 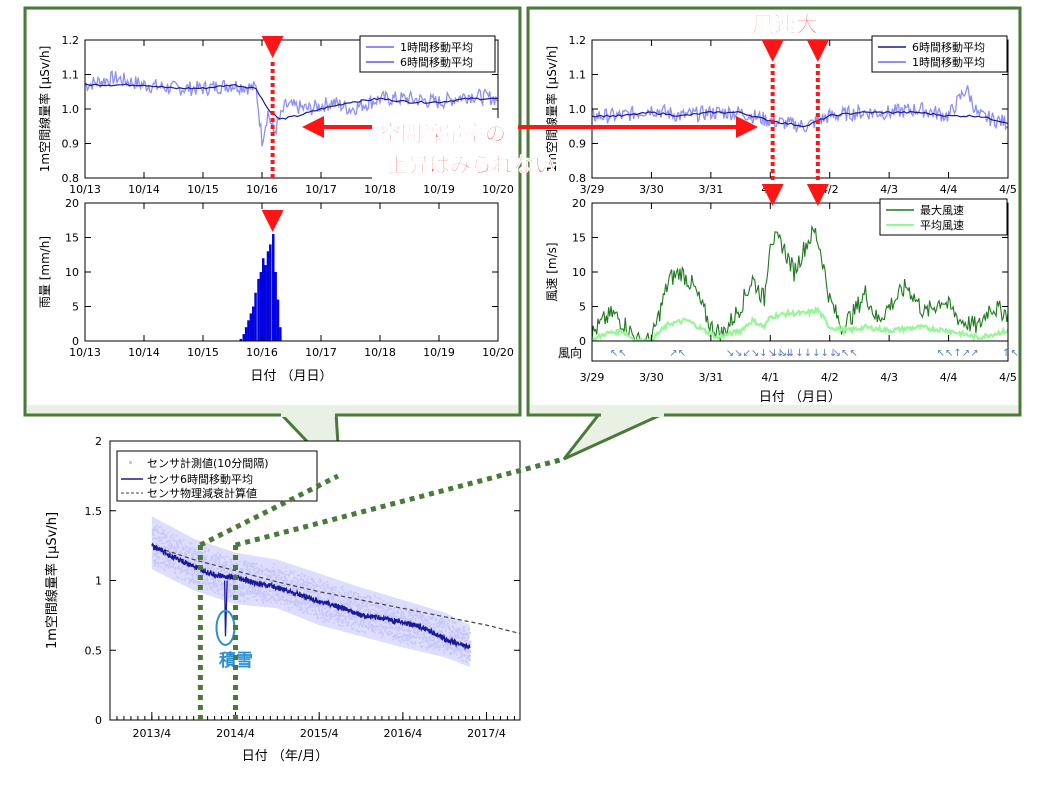 What do you see at coordinates (800, 119) in the screenshot?
I see `right-dose-6h-line` at bounding box center [800, 119].